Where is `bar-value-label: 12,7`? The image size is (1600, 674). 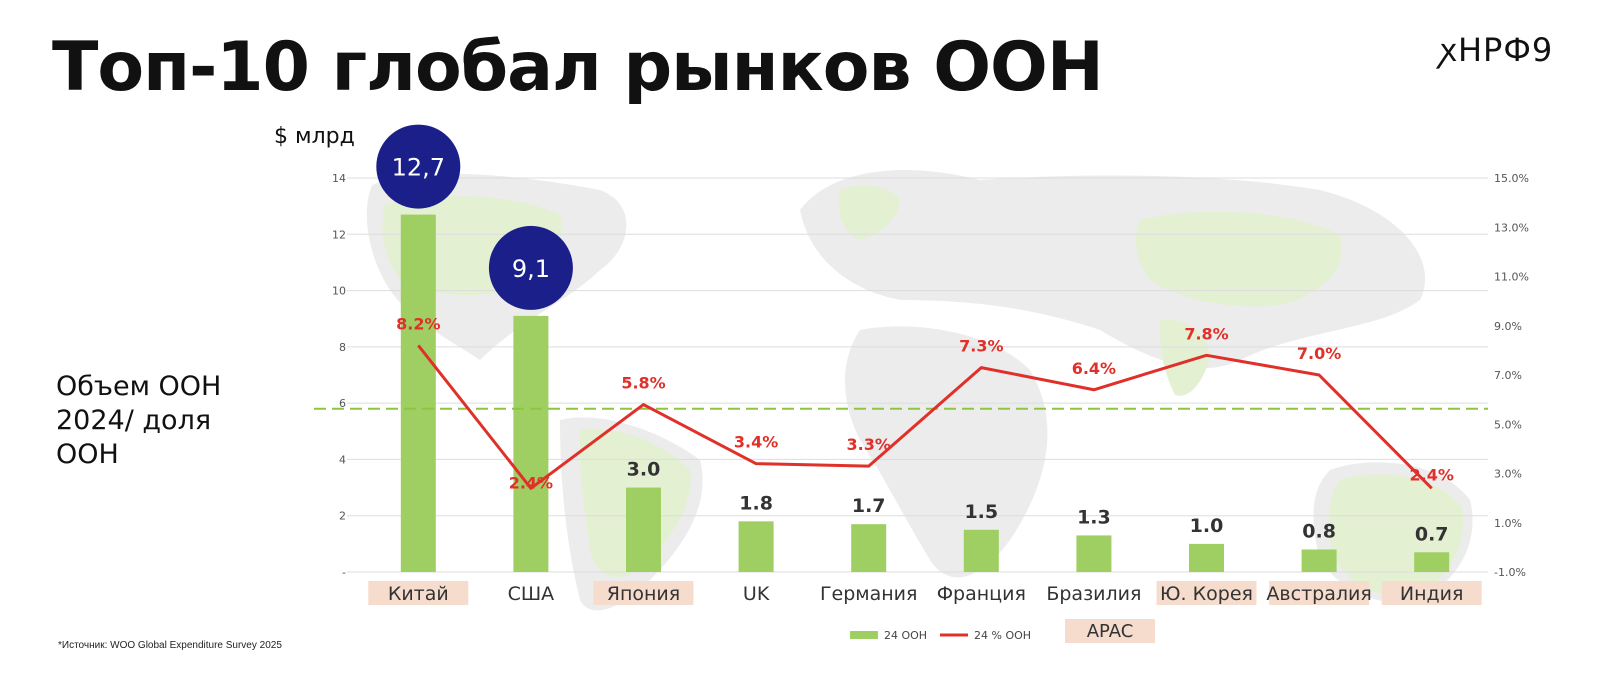
bar-value-label: 12,7 is located at coordinates (418, 168).